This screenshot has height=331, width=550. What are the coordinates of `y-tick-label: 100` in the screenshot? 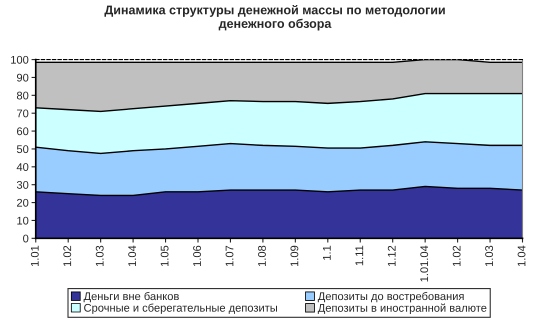 It's located at (19, 60).